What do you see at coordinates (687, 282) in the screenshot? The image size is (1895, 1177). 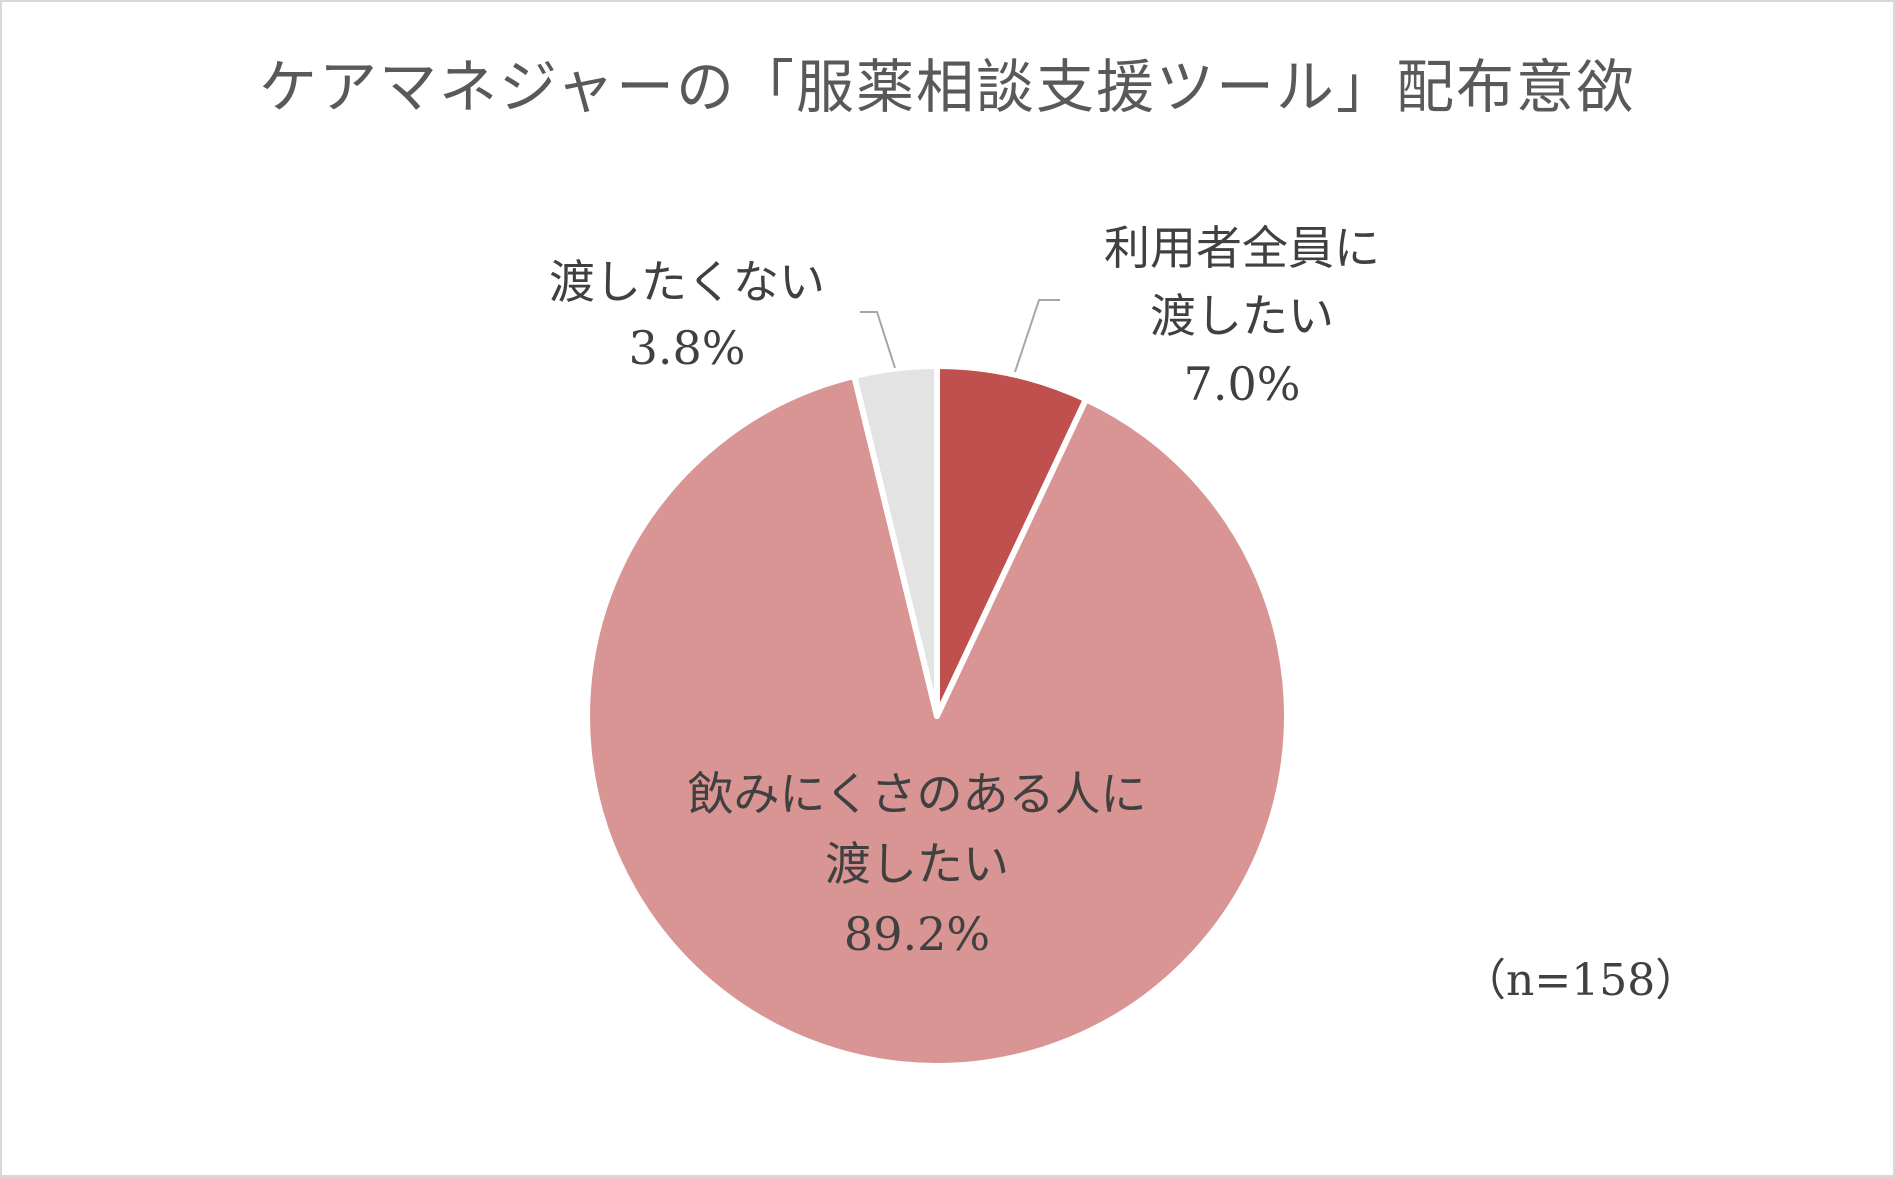 I see `slice-name-label-3: 渡したくない` at bounding box center [687, 282].